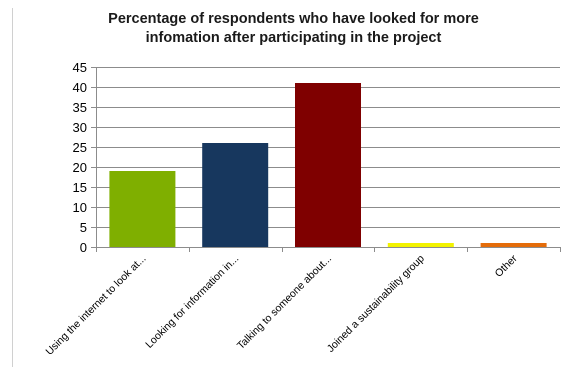  Describe the element at coordinates (80, 187) in the screenshot. I see `y-tick-label: 15` at that location.